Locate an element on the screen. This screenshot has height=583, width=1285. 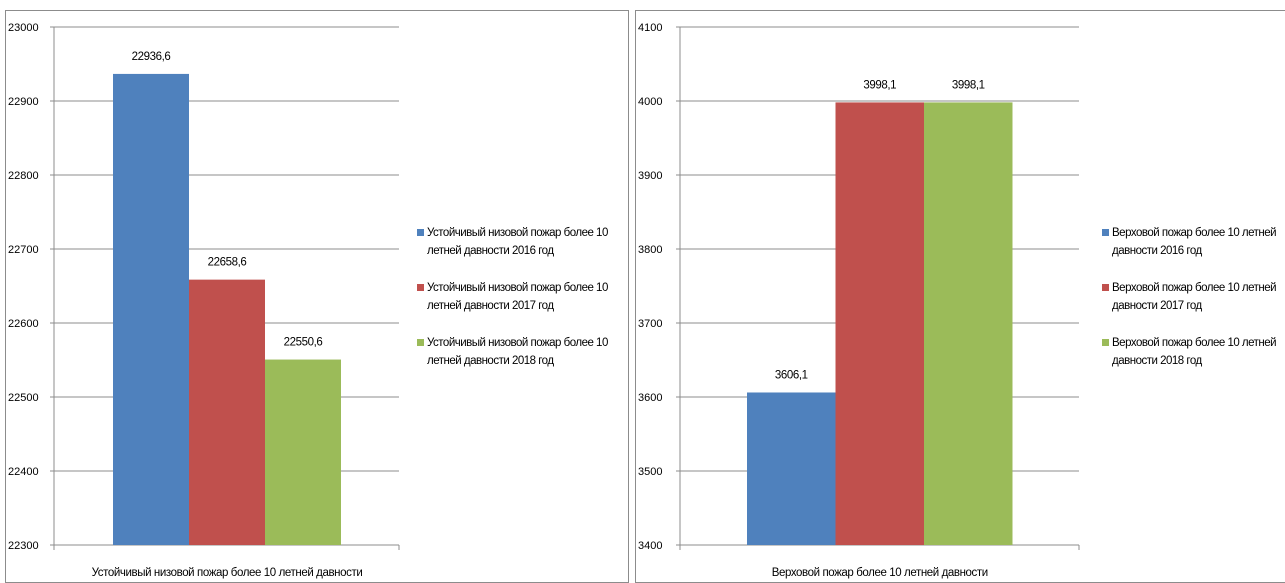
left-y-tick-label: 22600 is located at coordinates (23, 324).